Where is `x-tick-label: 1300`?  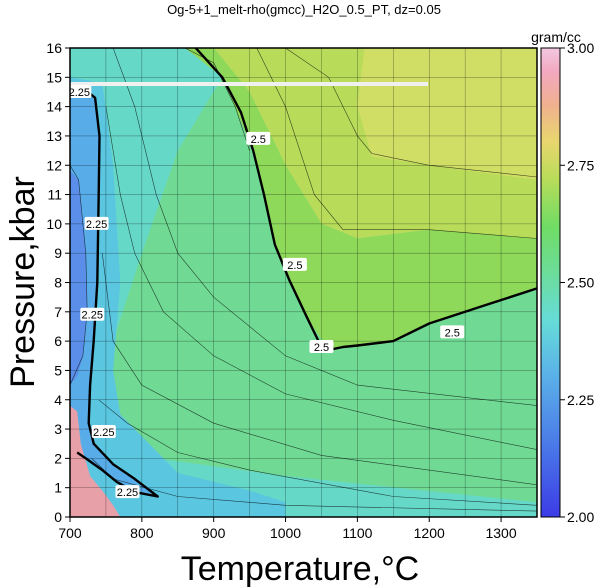
x-tick-label: 1300 is located at coordinates (500, 533).